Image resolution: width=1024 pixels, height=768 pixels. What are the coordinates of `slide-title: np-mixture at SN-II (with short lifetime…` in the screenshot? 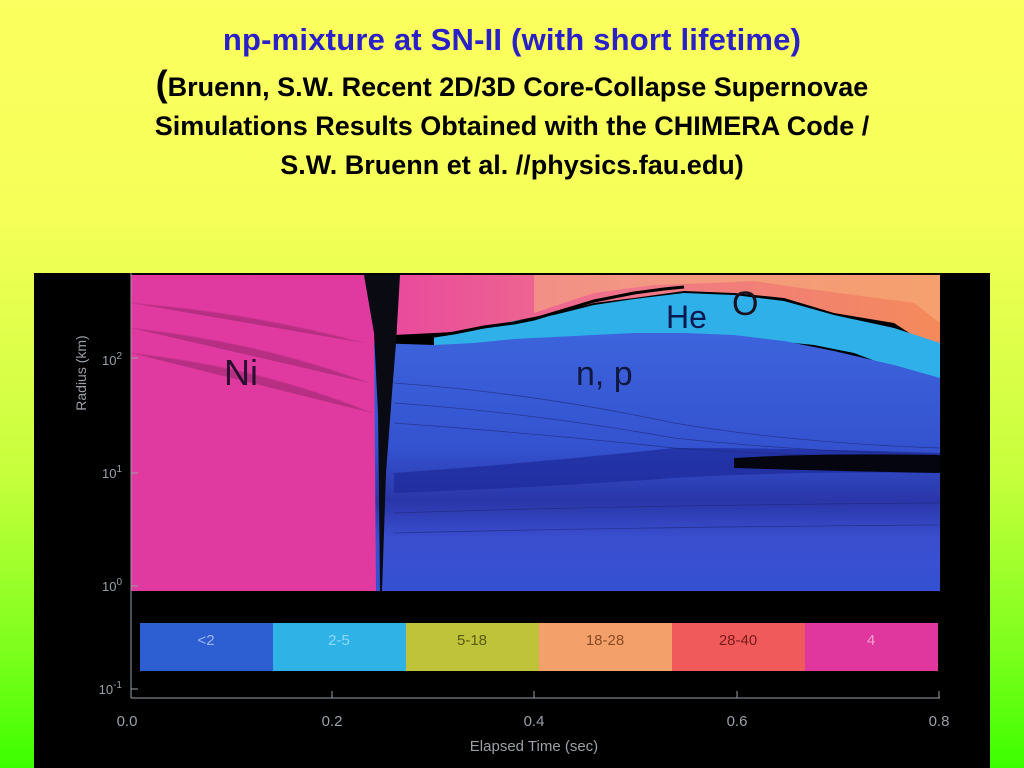 It's located at (512, 39).